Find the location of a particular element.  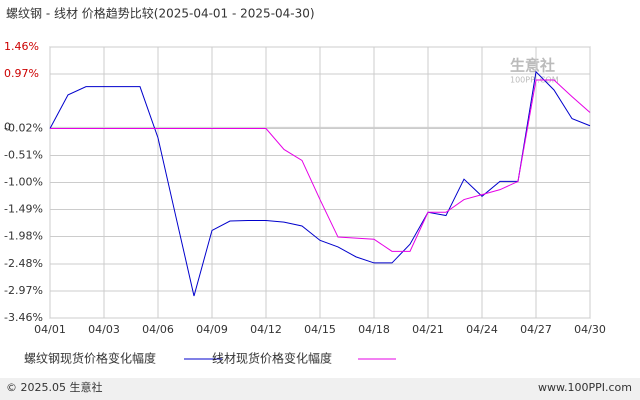

x-tick-label: 04/21 is located at coordinates (428, 329).